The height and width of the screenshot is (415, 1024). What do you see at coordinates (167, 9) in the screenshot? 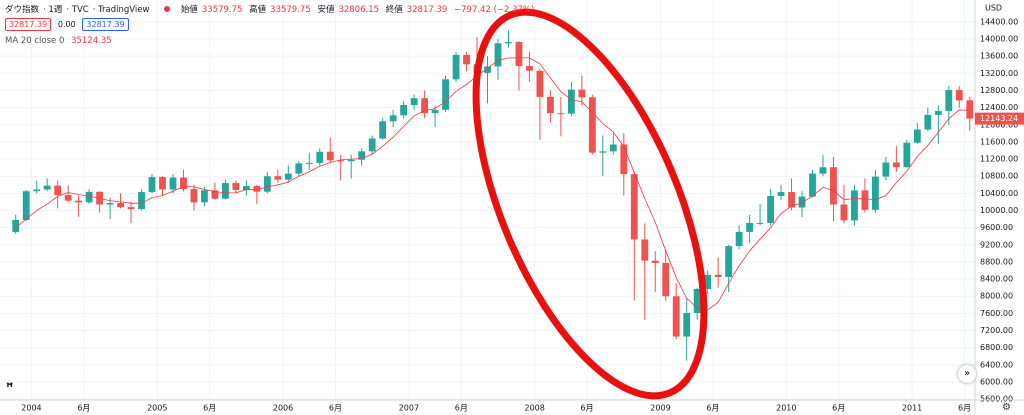
I see `status-dot` at bounding box center [167, 9].